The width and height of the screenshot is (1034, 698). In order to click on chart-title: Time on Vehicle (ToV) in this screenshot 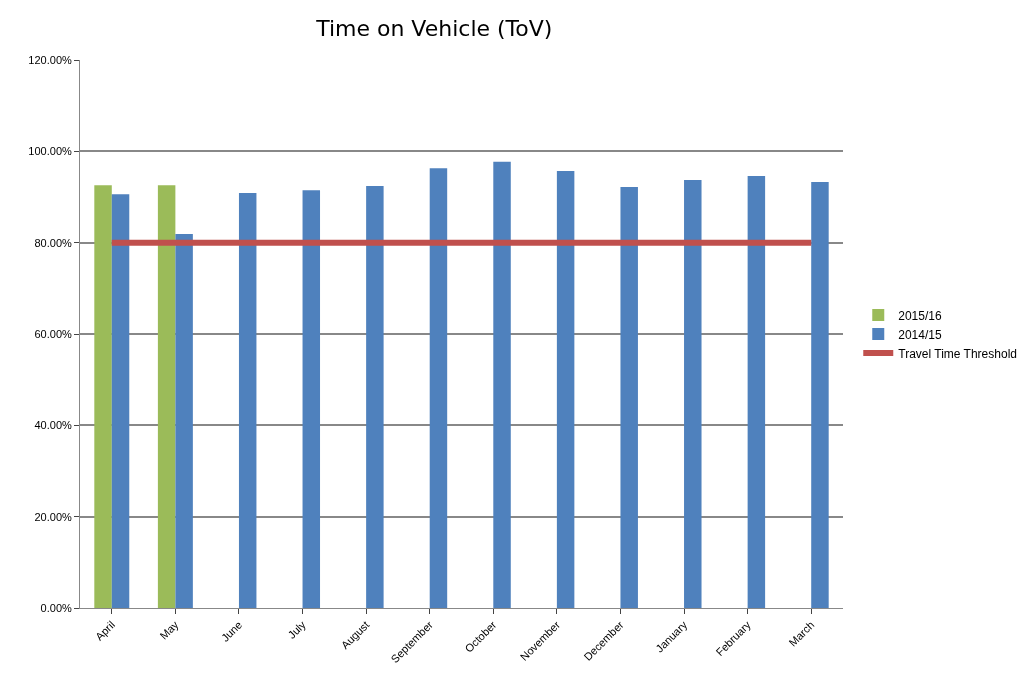, I will do `click(434, 29)`.